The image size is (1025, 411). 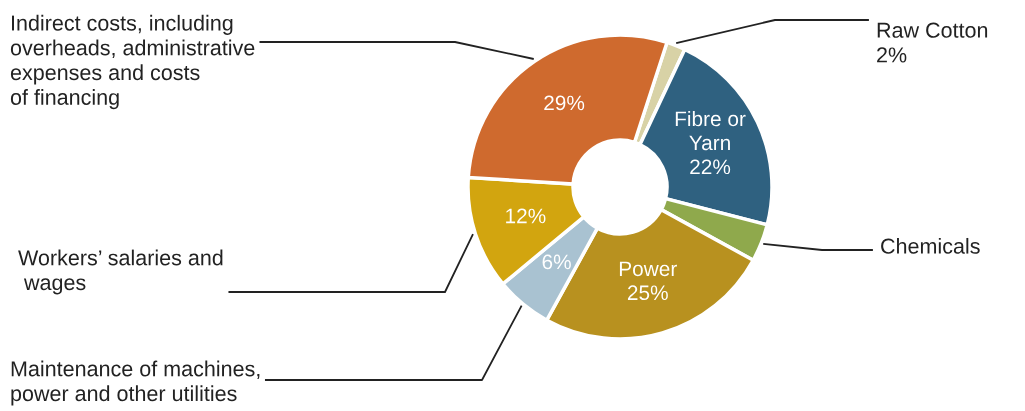 What do you see at coordinates (135, 383) in the screenshot?
I see `slice-label: Maintenance of machines, power and other utilities` at bounding box center [135, 383].